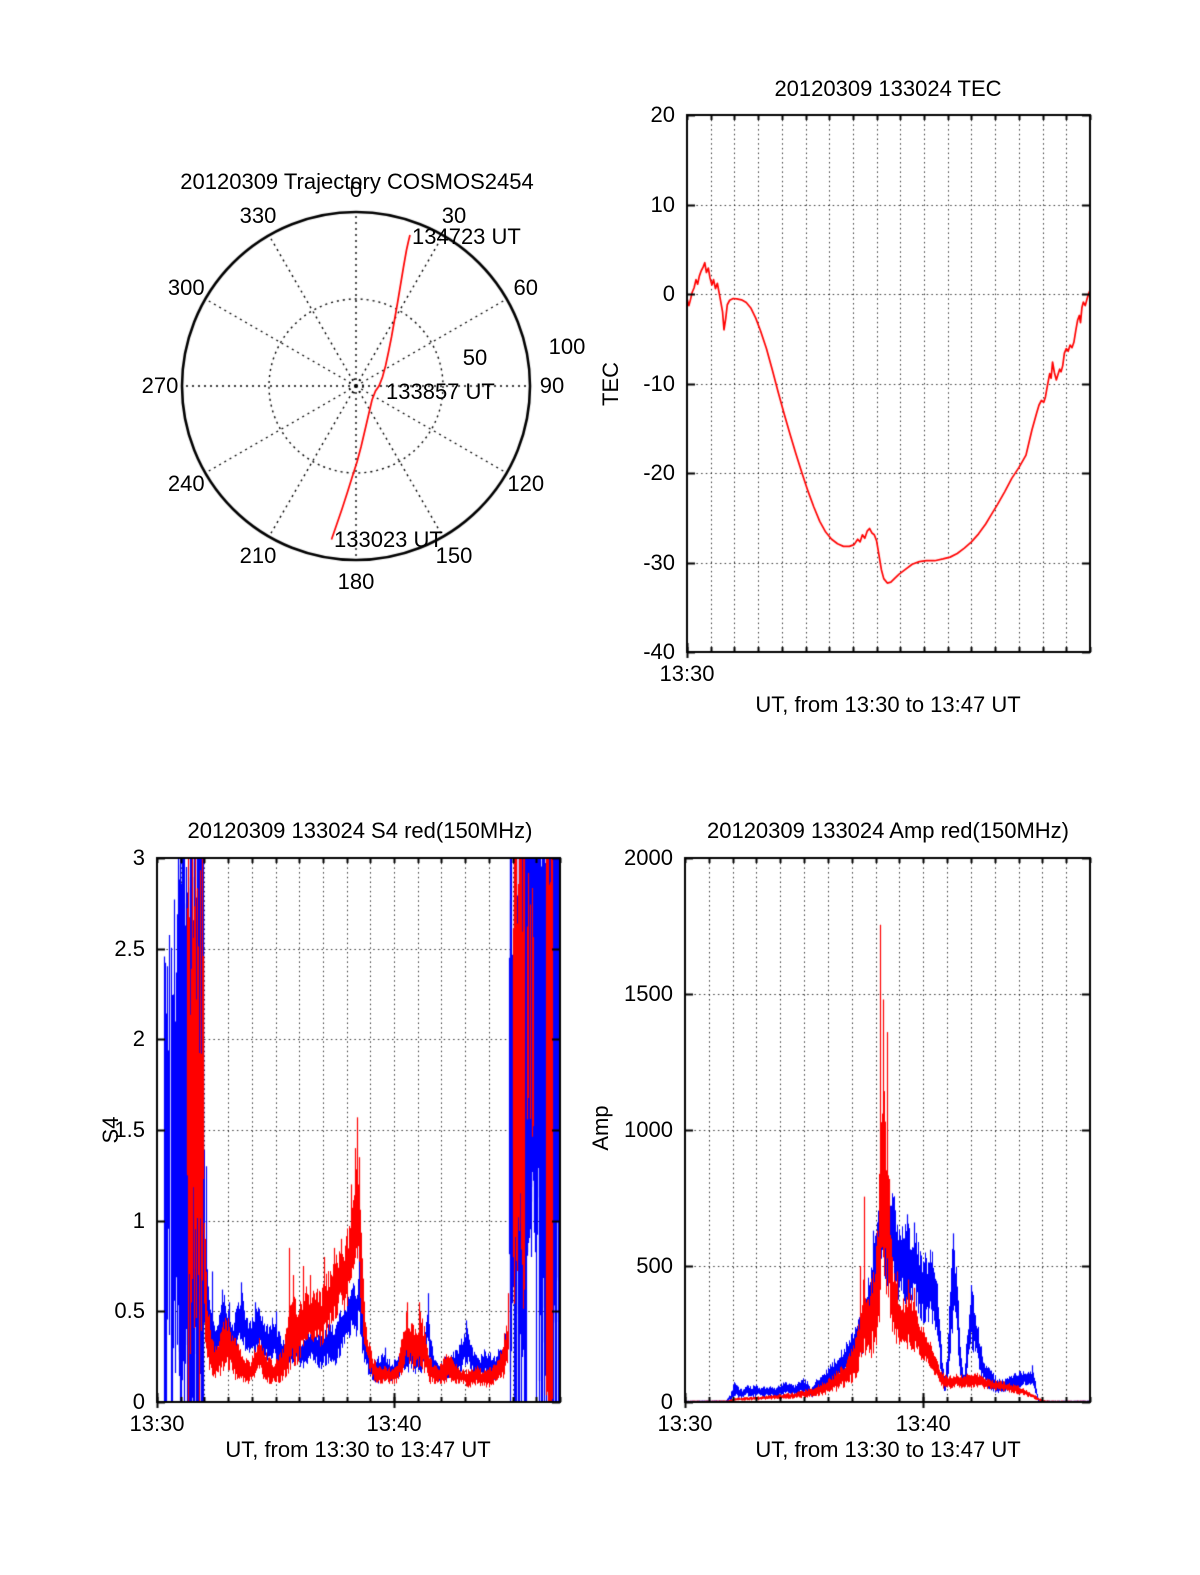  I want to click on tec-y-tick-label: -20, so click(659, 472).